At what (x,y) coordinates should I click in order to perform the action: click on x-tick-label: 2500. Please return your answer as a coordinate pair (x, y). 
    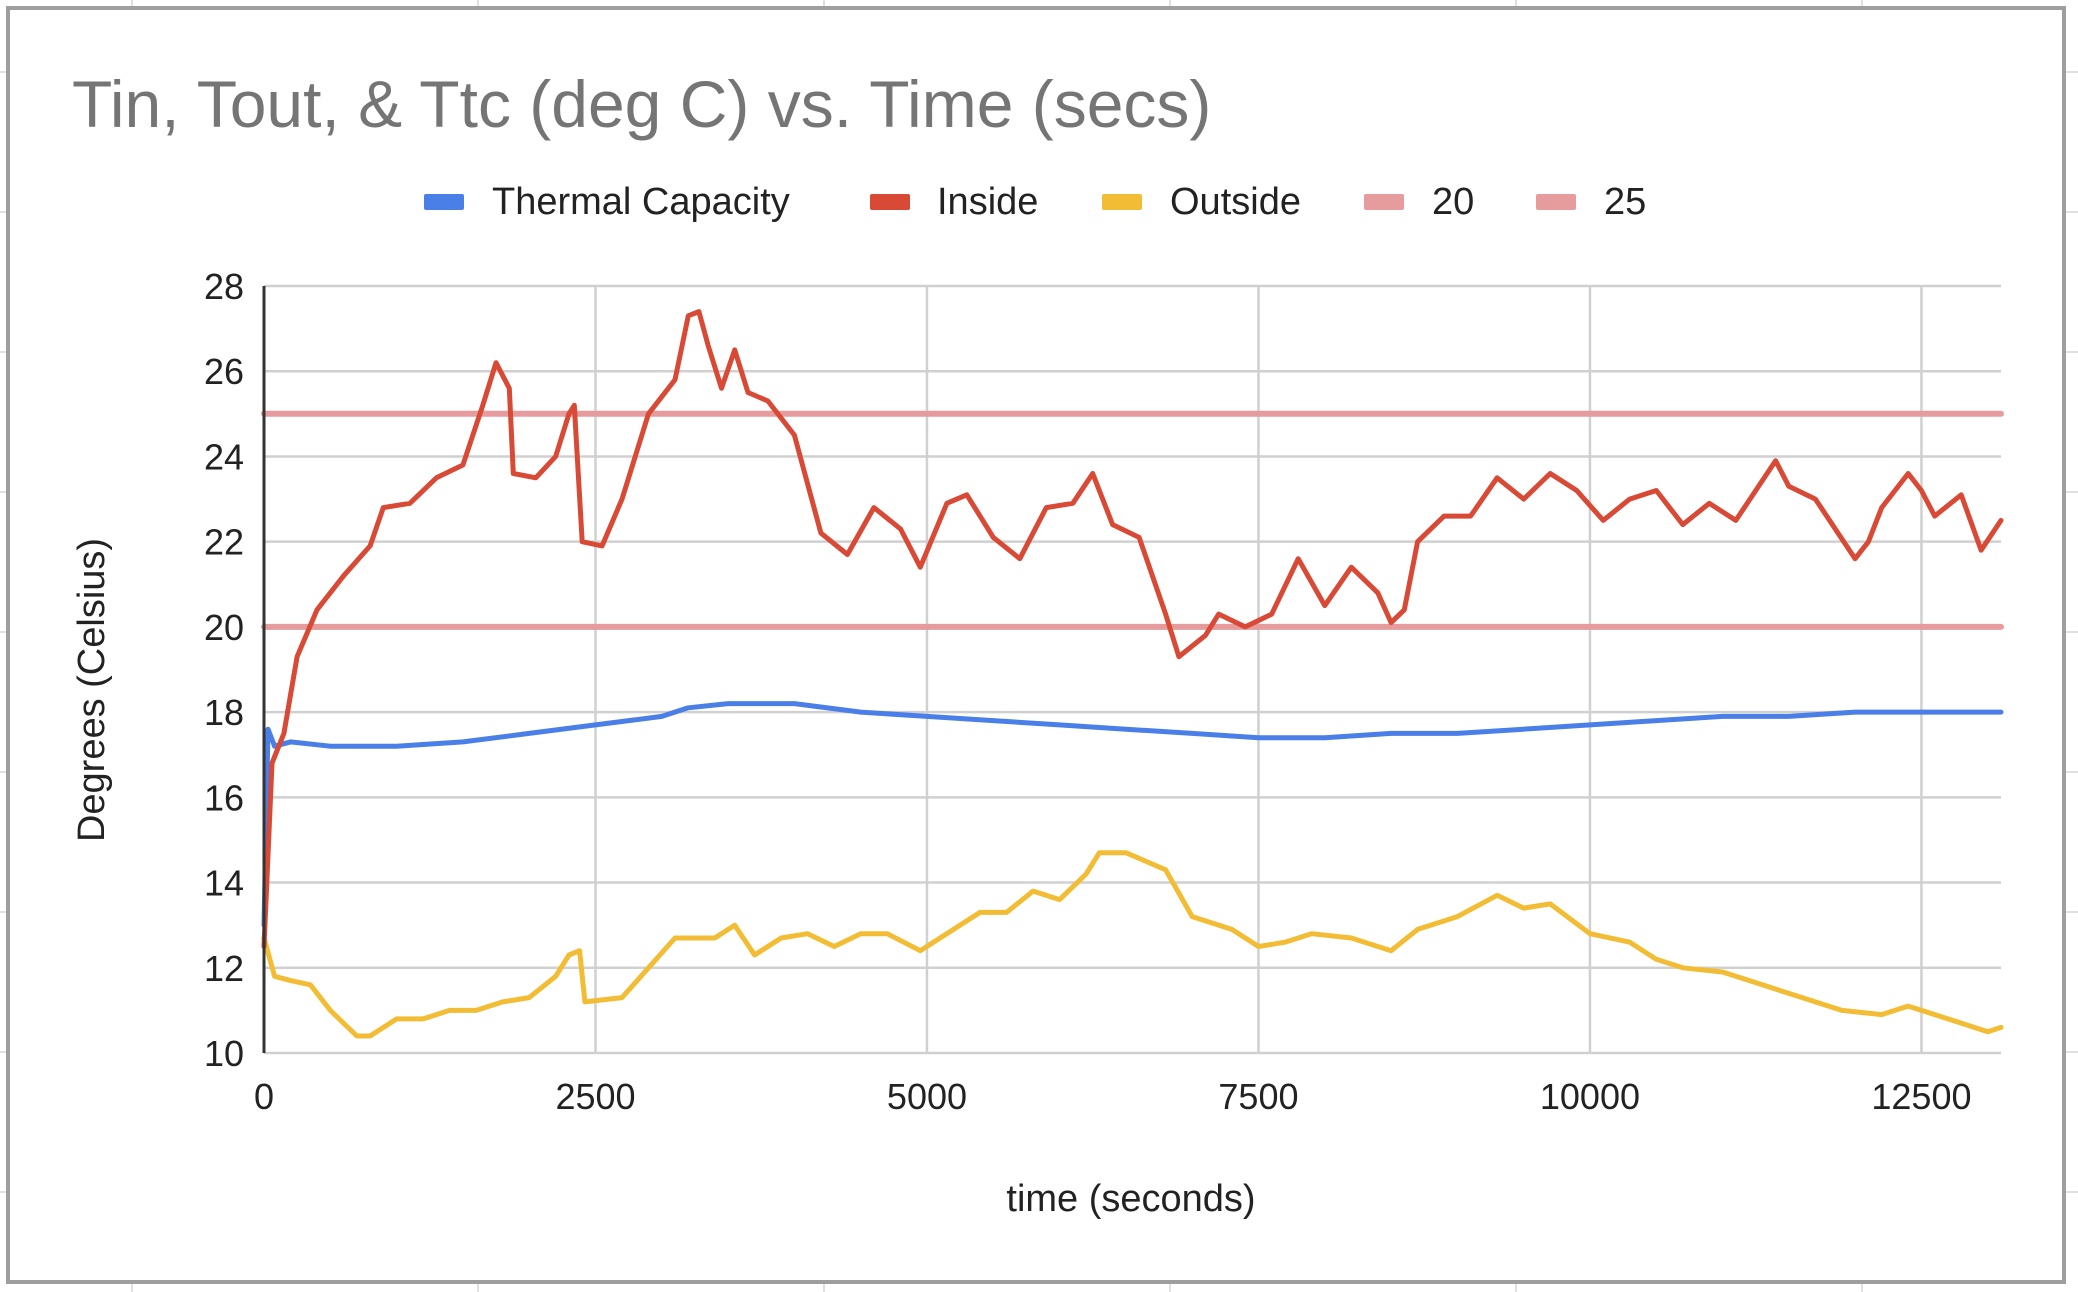
    Looking at the image, I should click on (595, 1096).